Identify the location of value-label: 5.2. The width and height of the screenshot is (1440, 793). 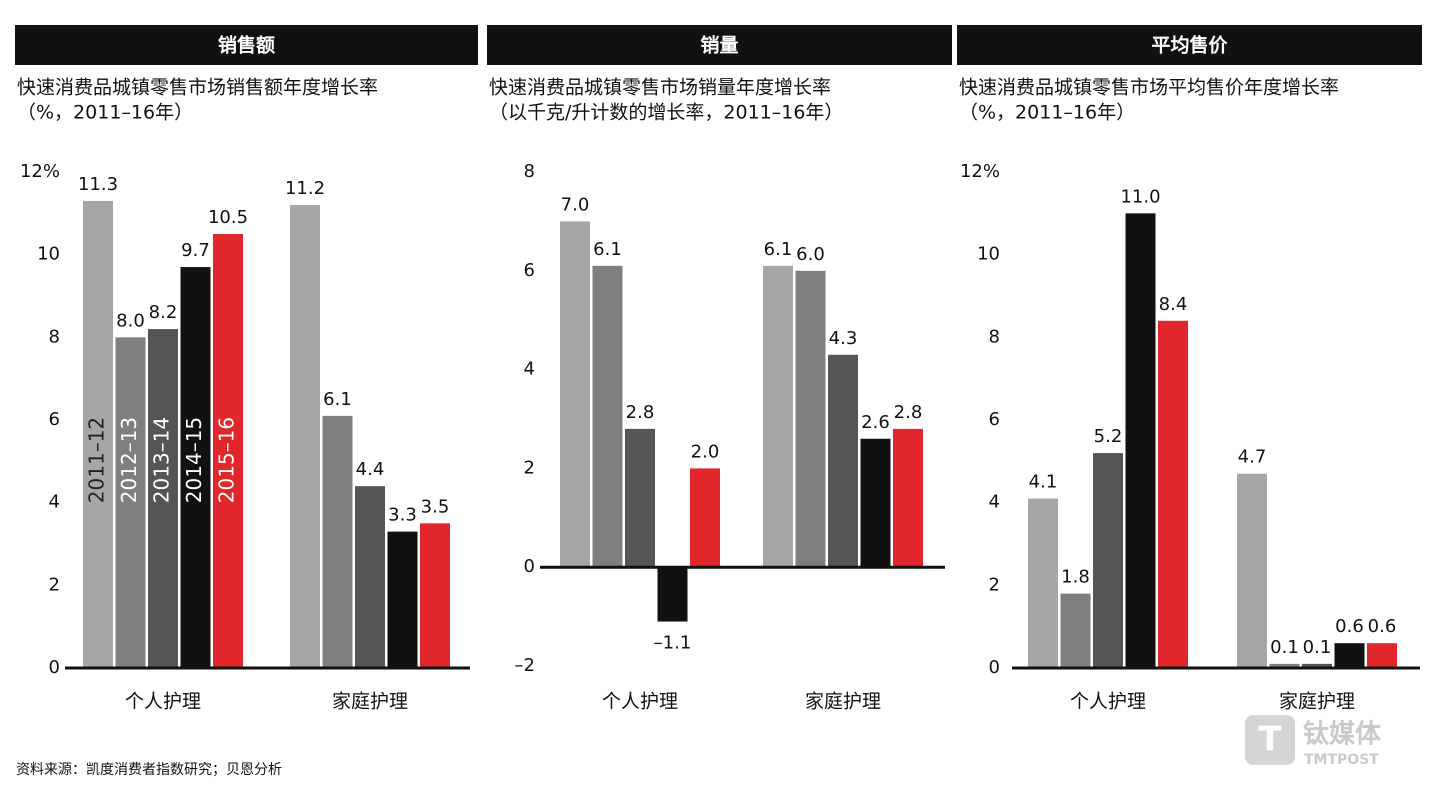
(1108, 436).